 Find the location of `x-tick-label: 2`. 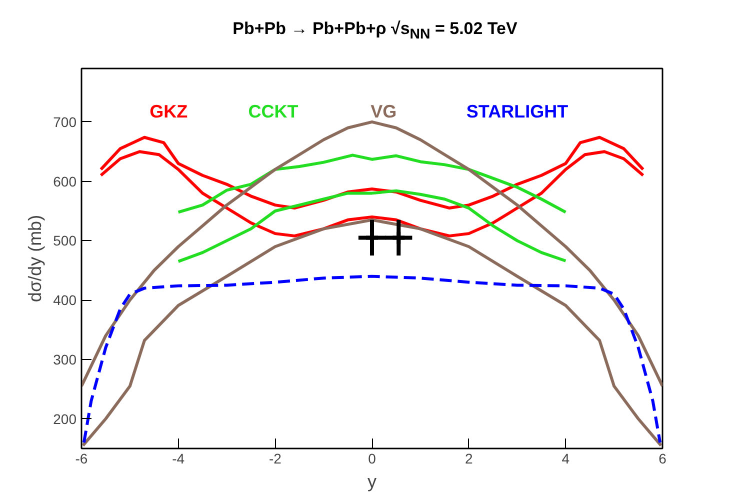

x-tick-label: 2 is located at coordinates (468, 458).